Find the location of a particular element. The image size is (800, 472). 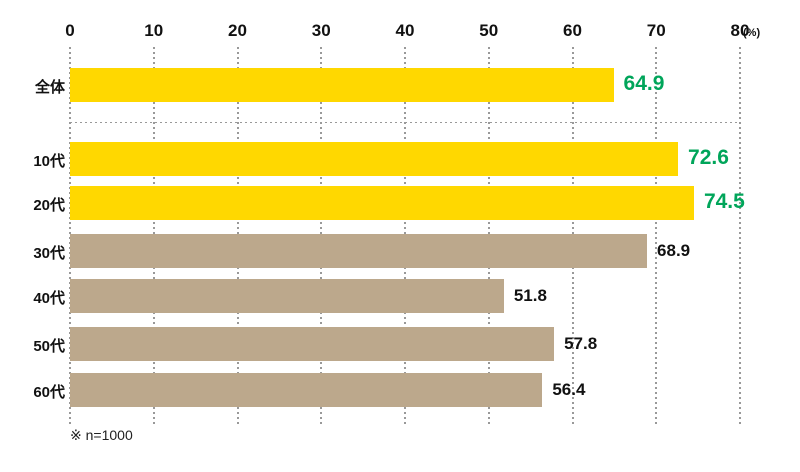

category-label: 40代 is located at coordinates (49, 298).